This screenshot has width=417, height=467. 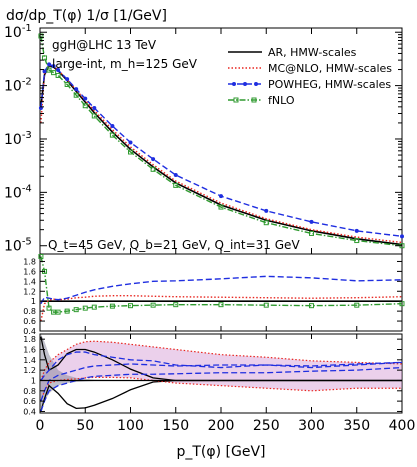 What do you see at coordinates (29, 360) in the screenshot?
I see `bands-y-tick-label: 1.4` at bounding box center [29, 360].